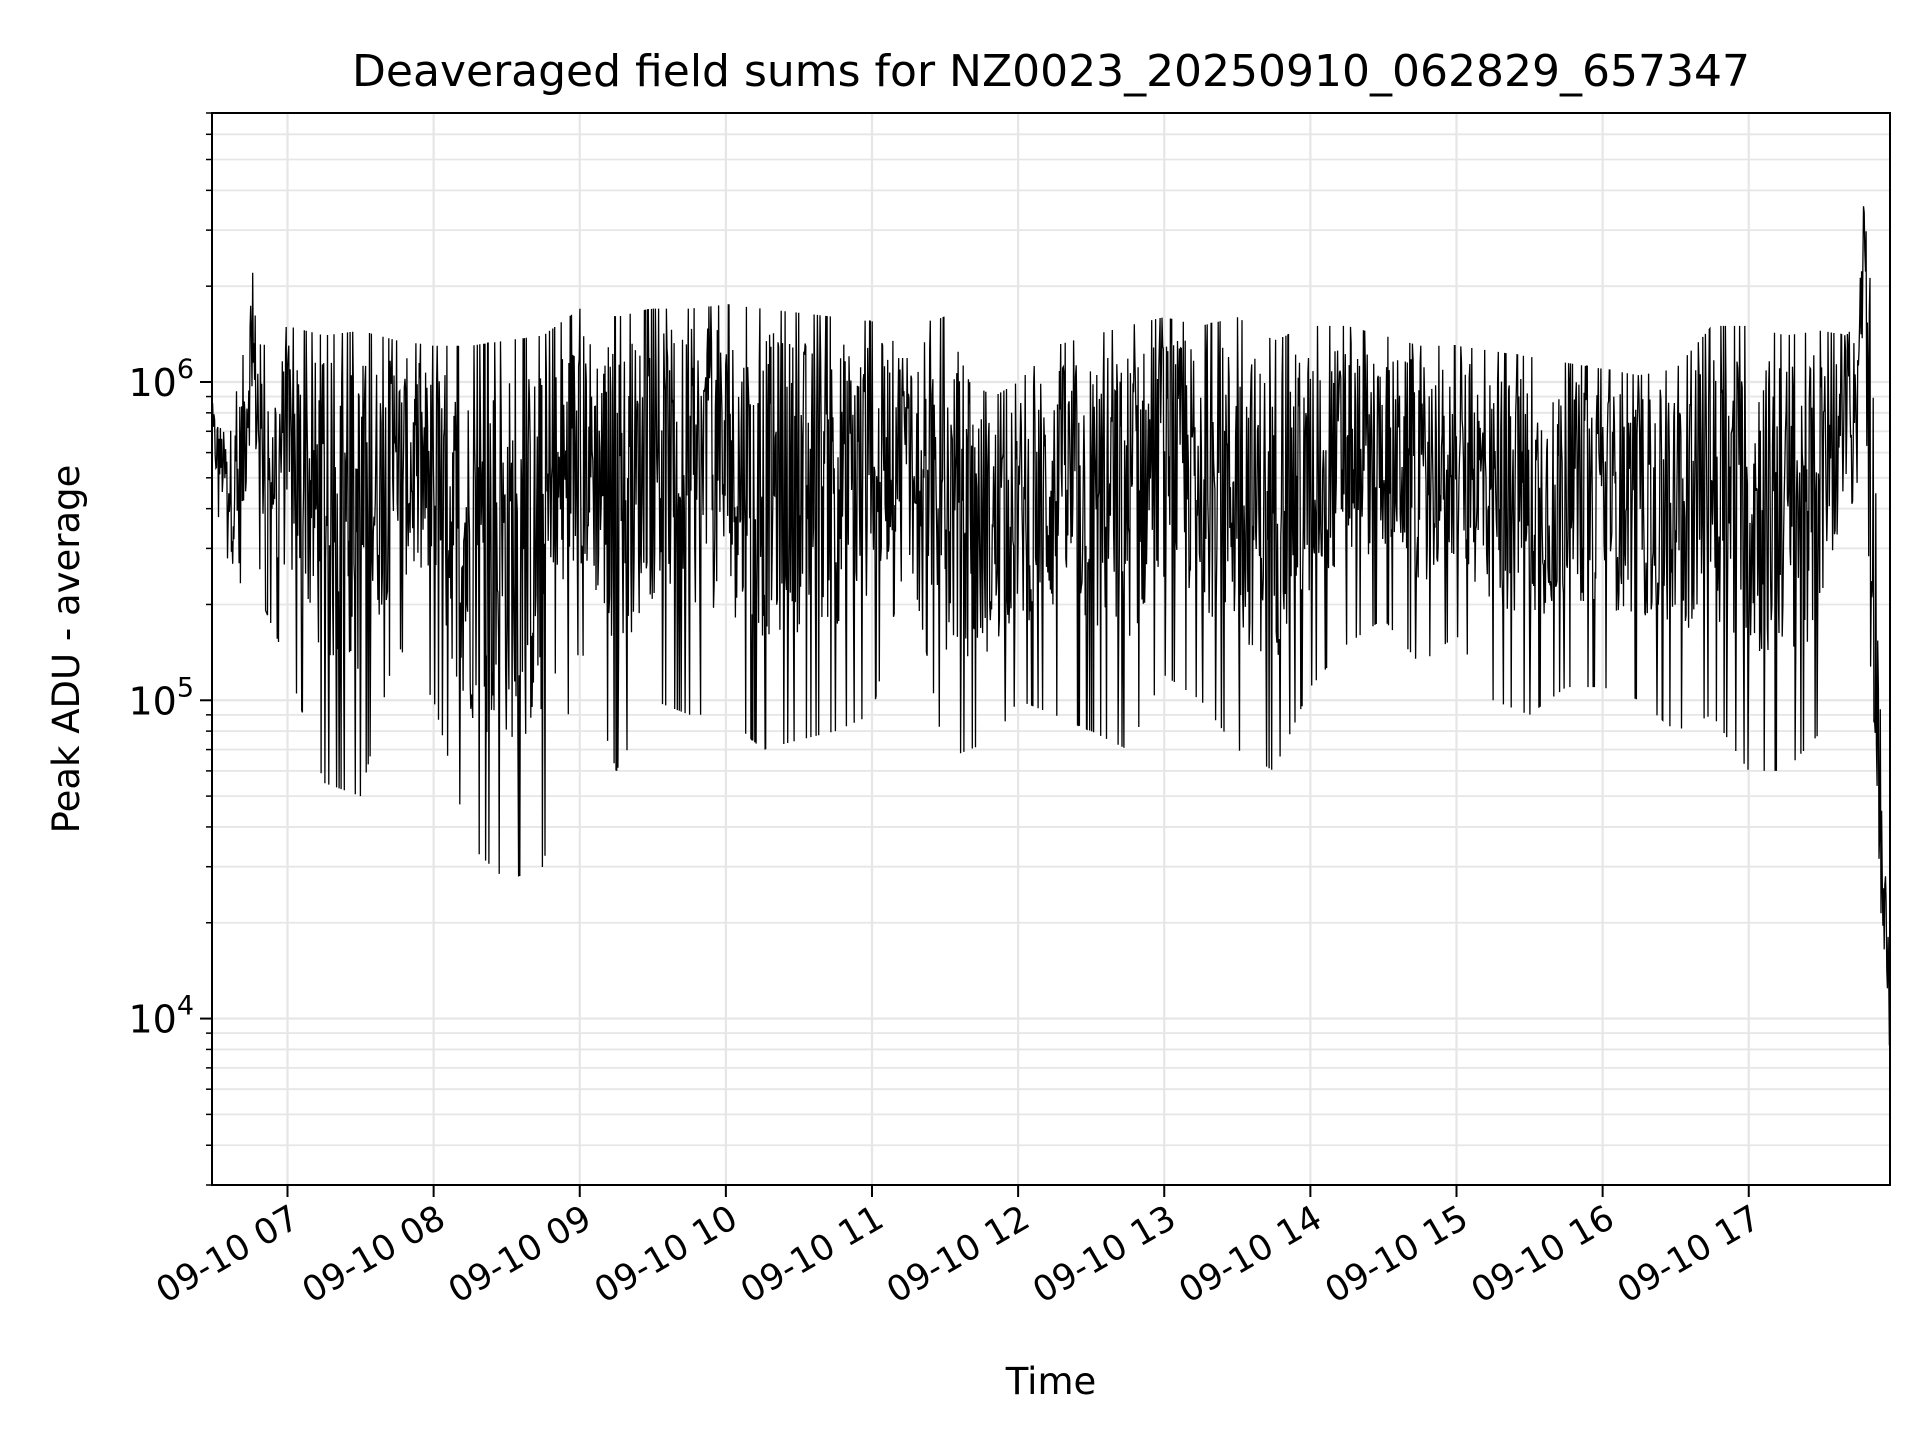  I want to click on y-tick-label: 10⁶, so click(161, 379).